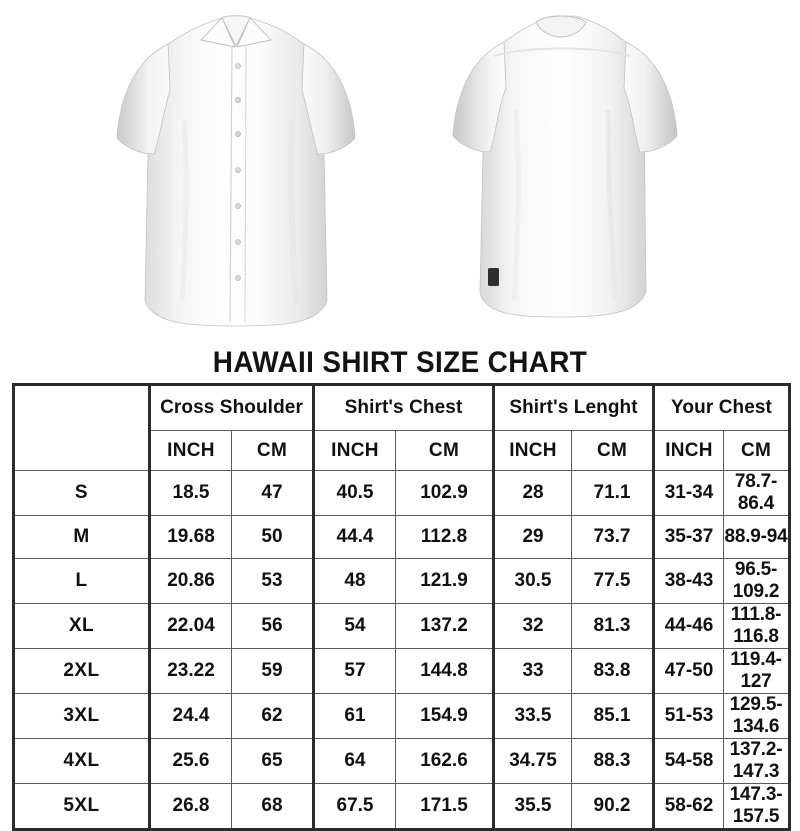 This screenshot has width=800, height=831. I want to click on table-header-unit-row: INCH CM INCH CM INCH CM INCH CM, so click(403, 450).